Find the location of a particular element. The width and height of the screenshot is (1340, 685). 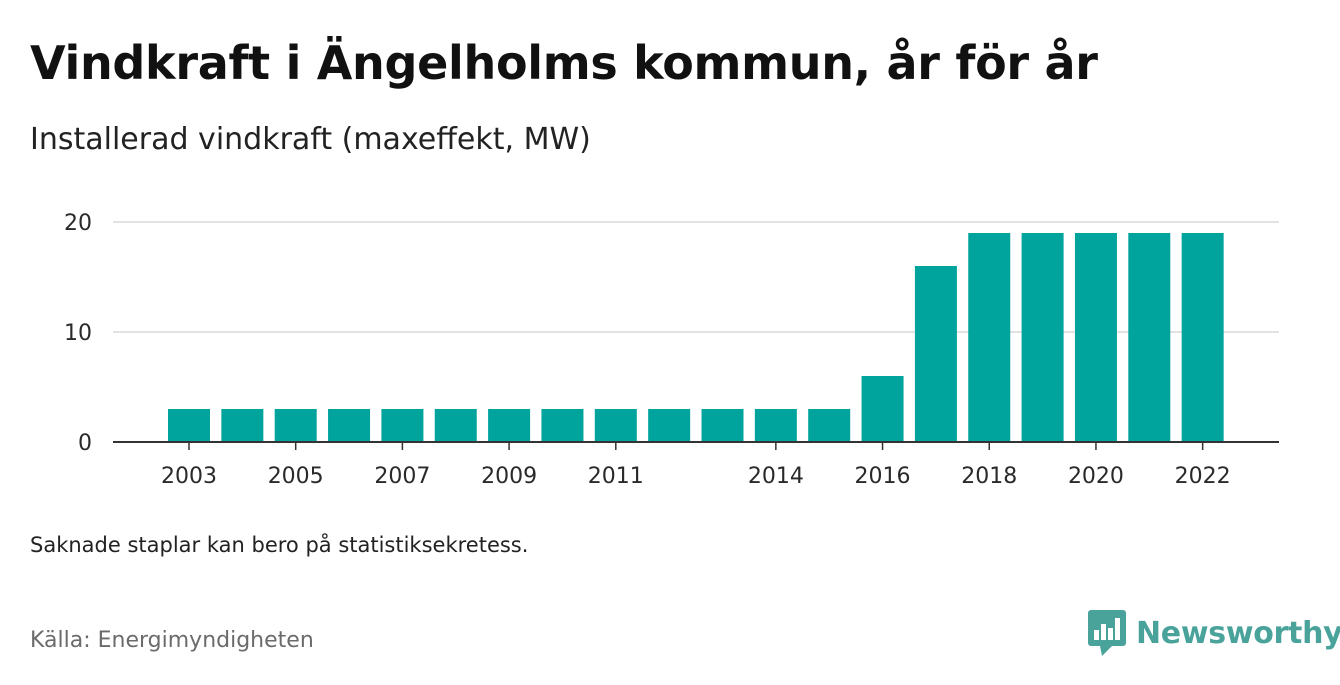

x-tick-label-2020: 2020 is located at coordinates (1096, 476).